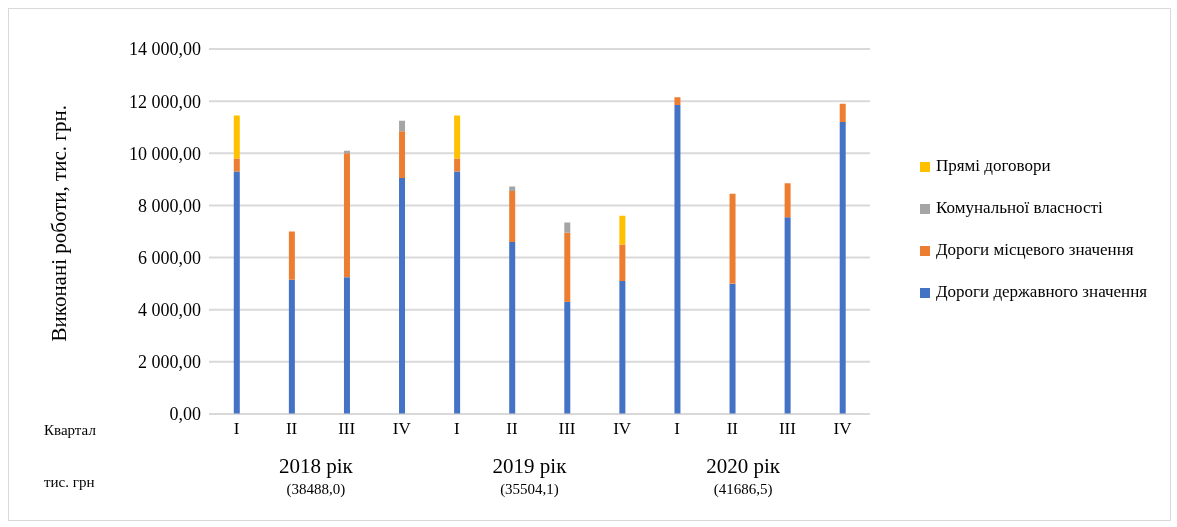 This screenshot has height=527, width=1177. Describe the element at coordinates (169, 257) in the screenshot. I see `y-tick-label: 6 000,00` at that location.